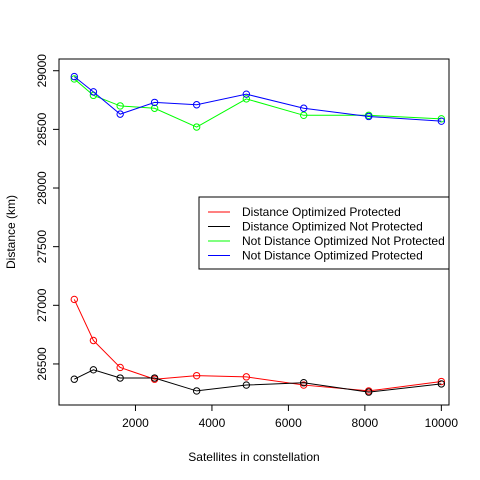  Describe the element at coordinates (253, 457) in the screenshot. I see `x-axis-label: Satellites in constellation` at that location.